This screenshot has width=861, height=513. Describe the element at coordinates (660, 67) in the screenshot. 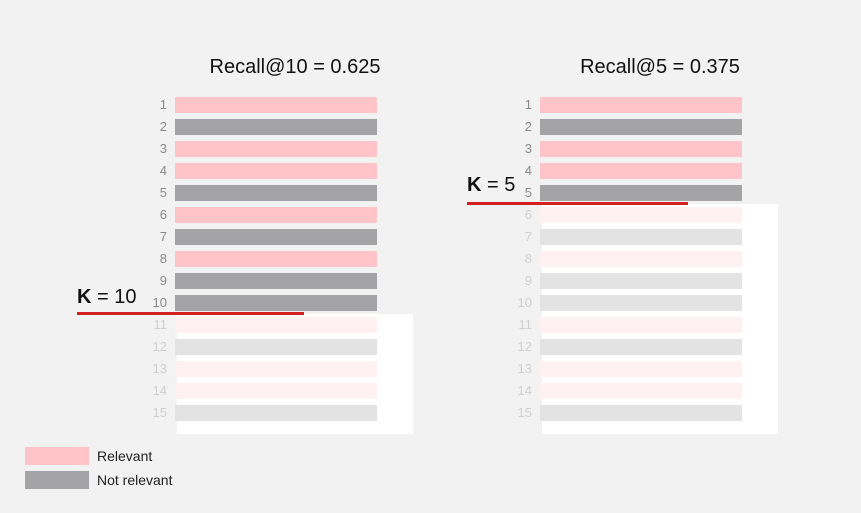

I see `panel-title: Recall@5 = 0.375` at that location.